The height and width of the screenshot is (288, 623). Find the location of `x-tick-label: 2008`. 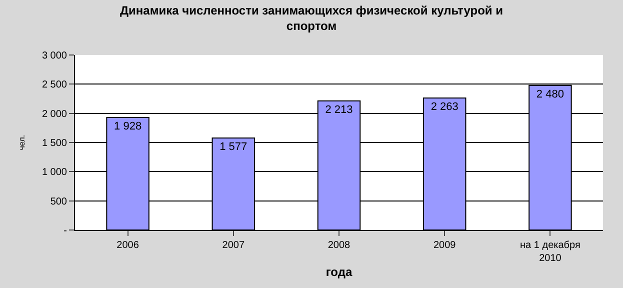

x-tick-label: 2008 is located at coordinates (339, 245).